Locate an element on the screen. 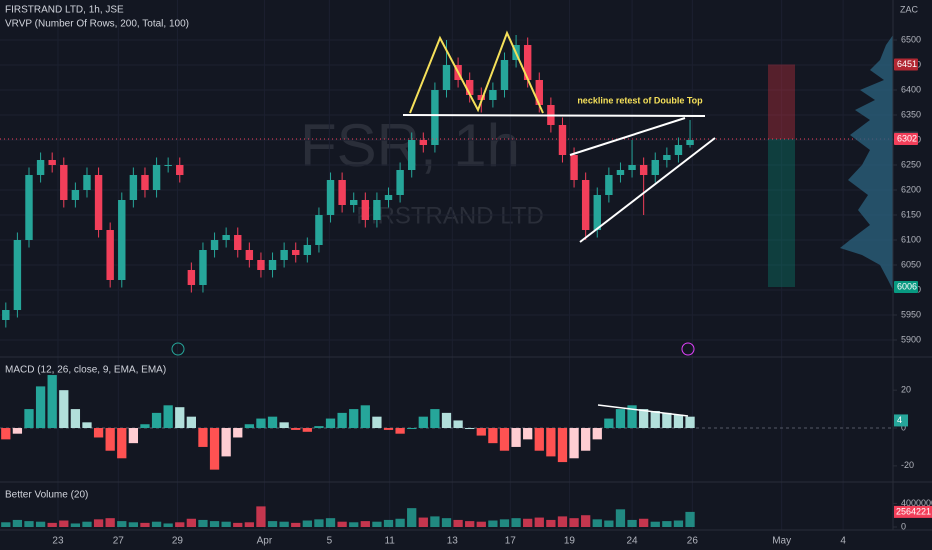 This screenshot has width=932, height=550. x-tick-label: Apr is located at coordinates (265, 541).